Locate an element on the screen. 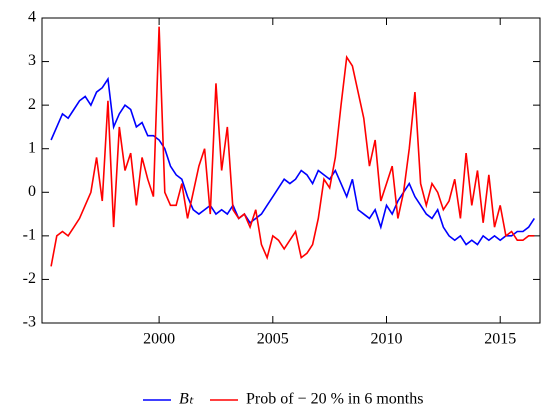  legend-label: Bₜ is located at coordinates (186, 399).